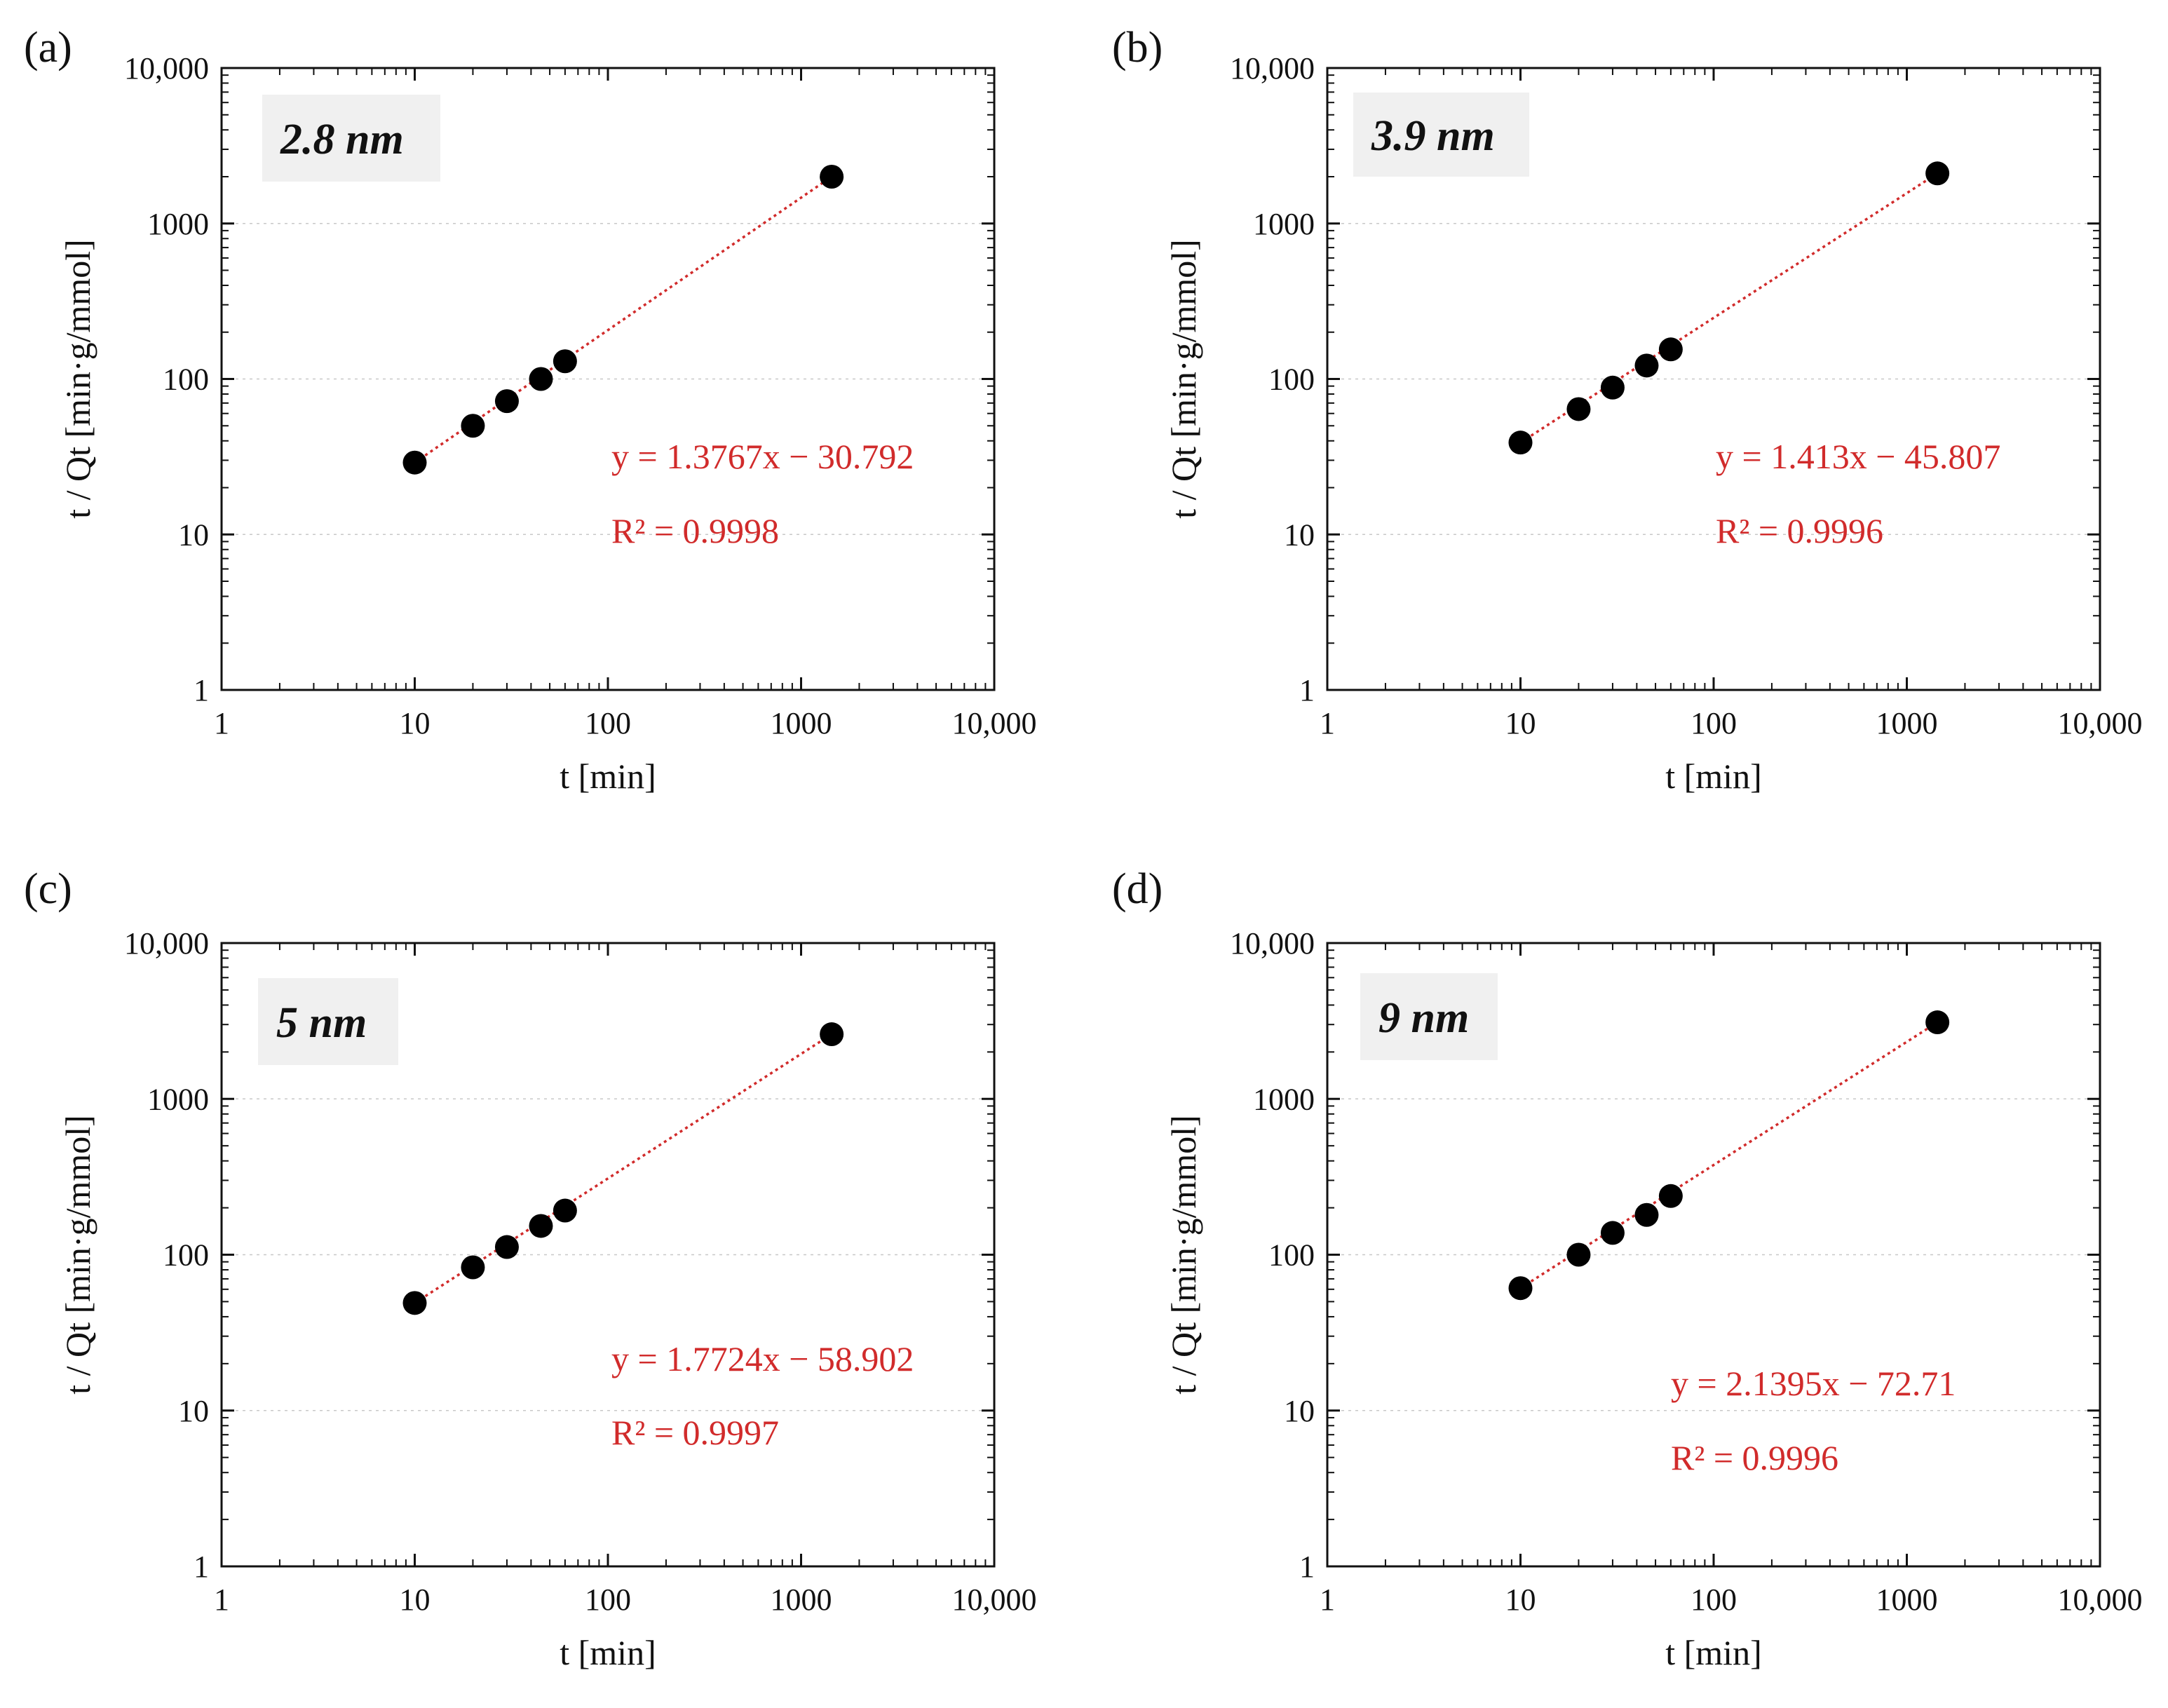 The height and width of the screenshot is (1708, 2168). Describe the element at coordinates (48, 48) in the screenshot. I see `panel-letter: (a)` at that location.